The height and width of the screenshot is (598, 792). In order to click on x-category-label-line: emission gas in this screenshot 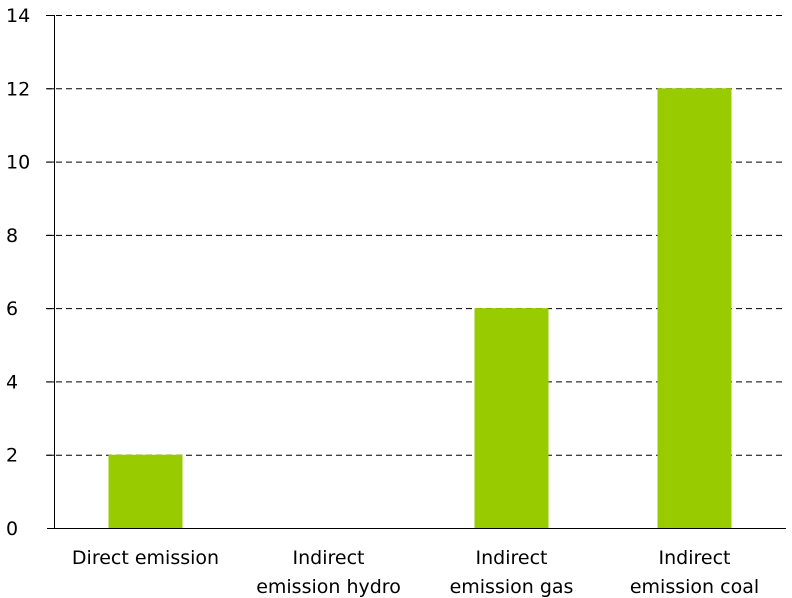, I will do `click(512, 587)`.